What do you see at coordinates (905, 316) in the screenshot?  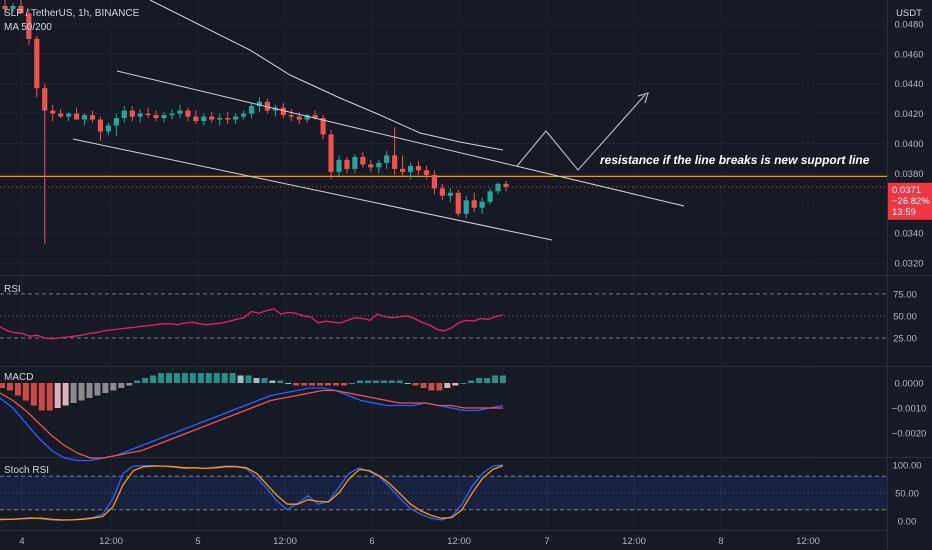 I see `rsi-axis: 75.00 50.00 25.00` at bounding box center [905, 316].